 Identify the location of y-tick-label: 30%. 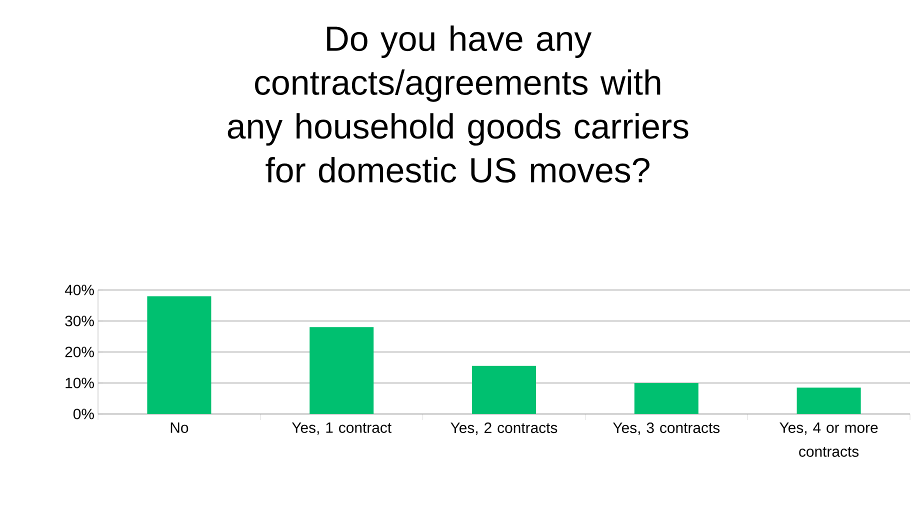
(79, 321).